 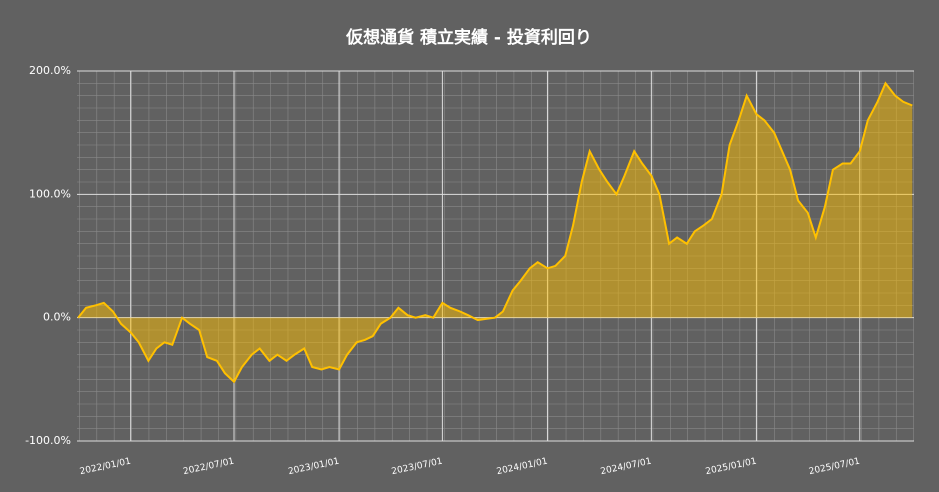 I want to click on x-tick-label: 2023/07/01, so click(x=417, y=467).